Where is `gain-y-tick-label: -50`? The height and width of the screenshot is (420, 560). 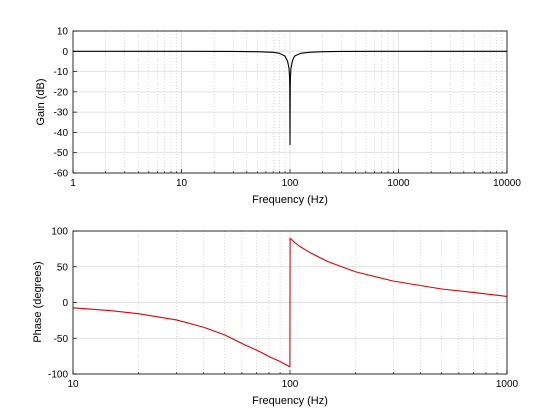
gain-y-tick-label: -50 is located at coordinates (61, 153).